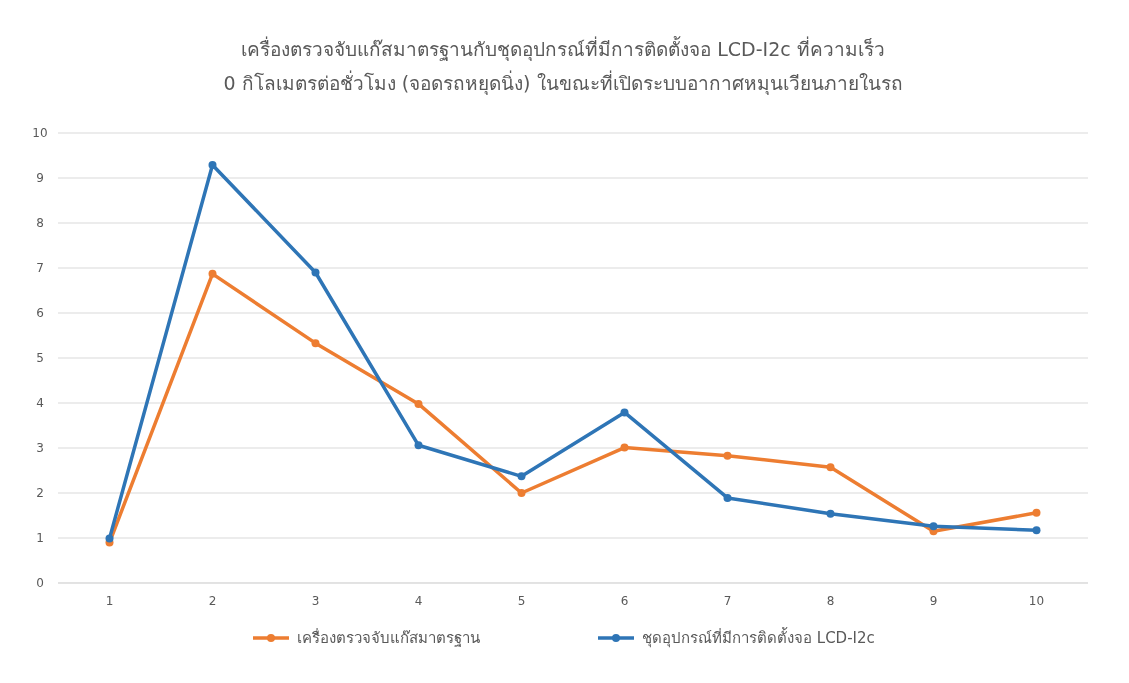 This screenshot has height=683, width=1129. Describe the element at coordinates (40, 358) in the screenshot. I see `y-tick-label: 5` at that location.